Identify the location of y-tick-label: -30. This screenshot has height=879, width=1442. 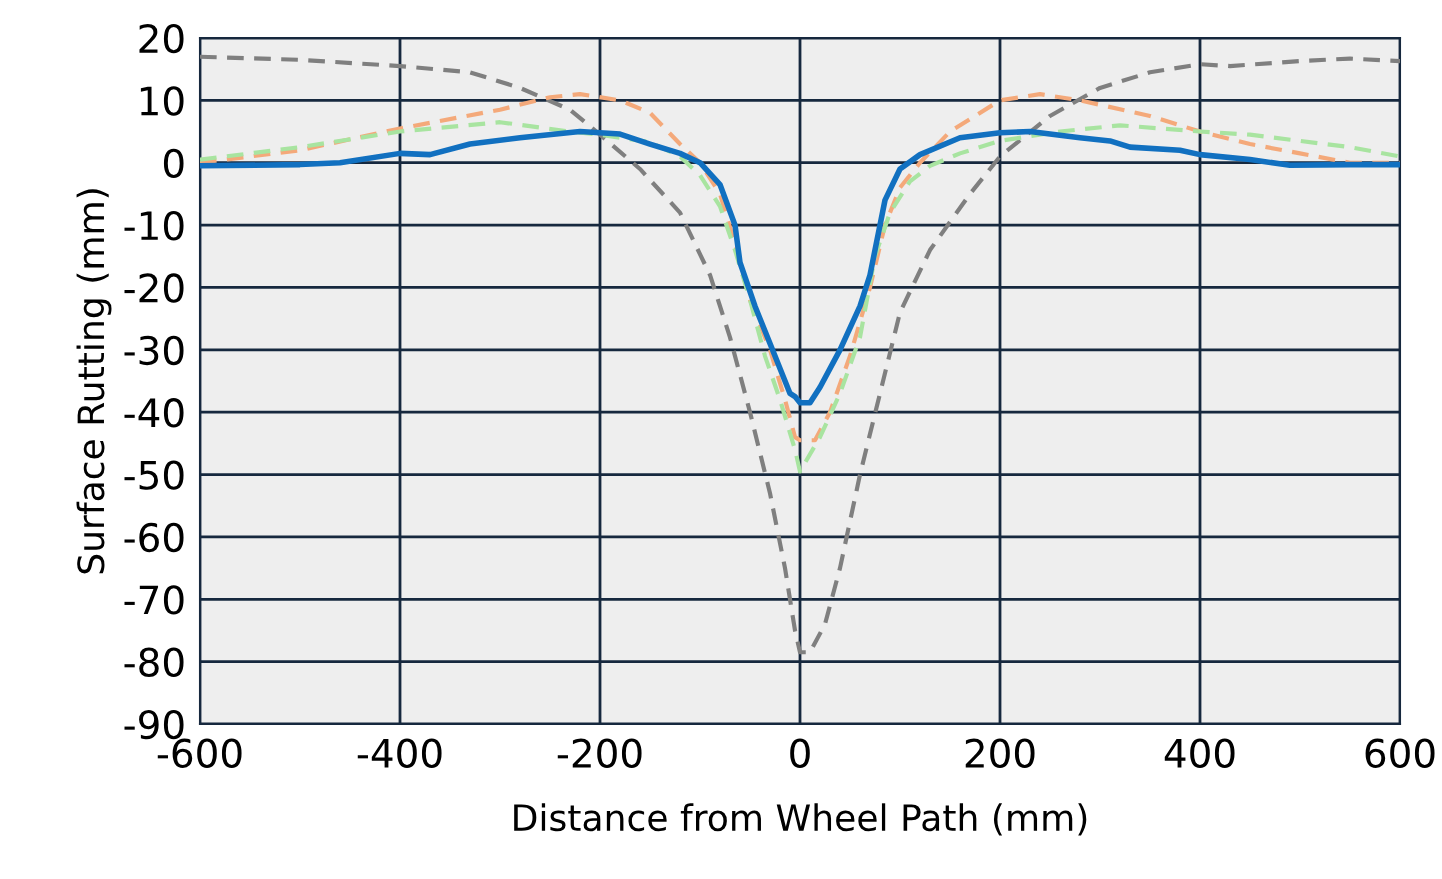
(154, 350).